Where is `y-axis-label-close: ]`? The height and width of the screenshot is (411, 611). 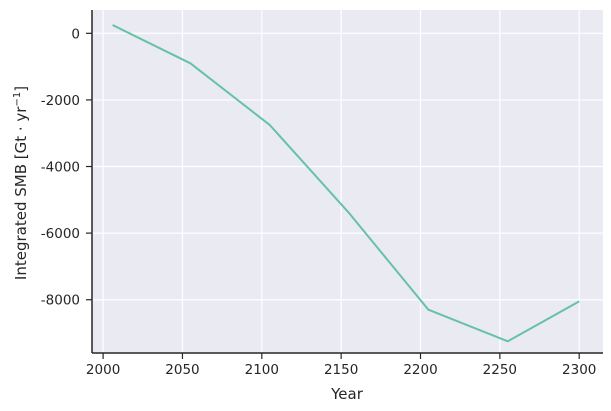 y-axis-label-close: ] is located at coordinates (21, 89).